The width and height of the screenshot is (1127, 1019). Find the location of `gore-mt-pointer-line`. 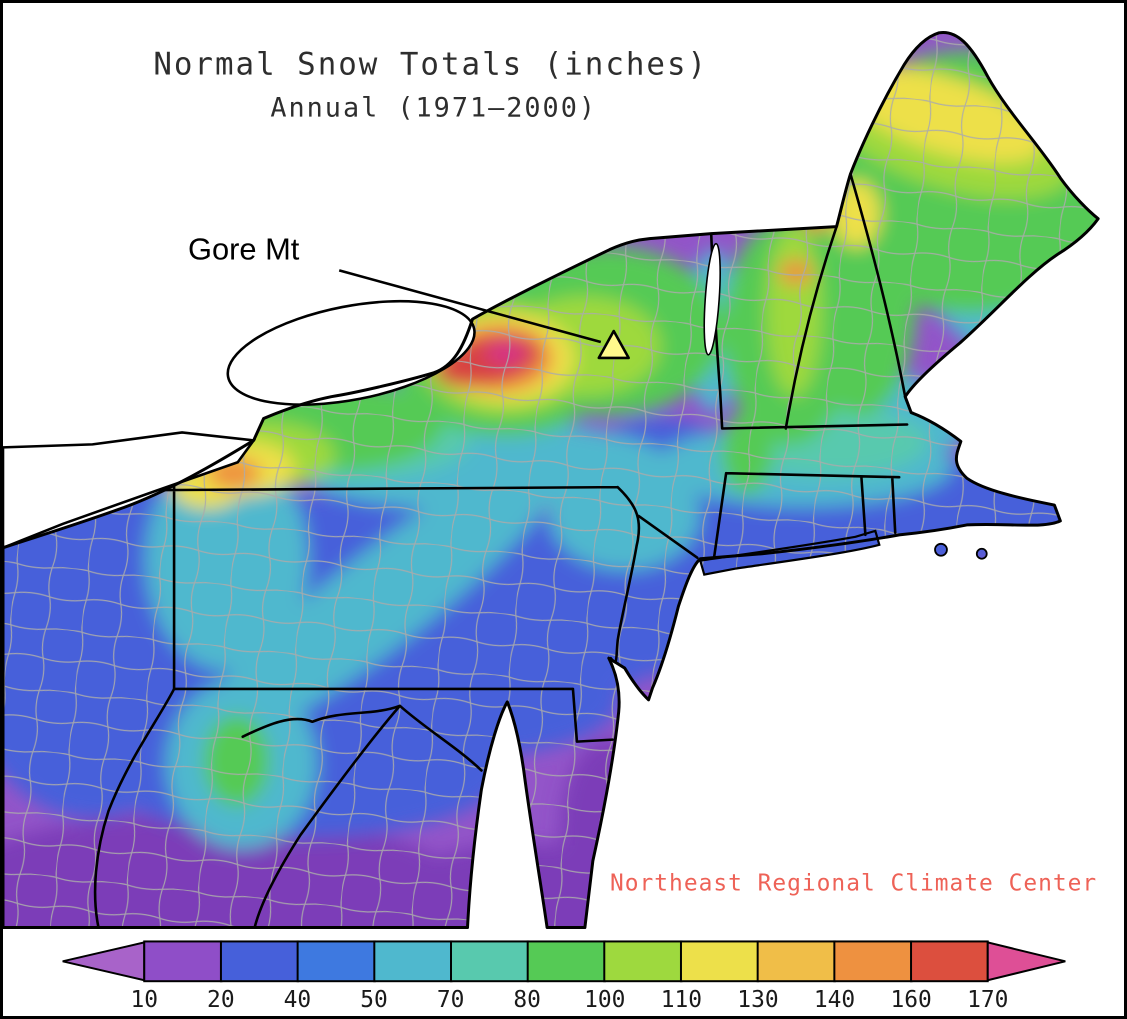

gore-mt-pointer-line is located at coordinates (470, 306).